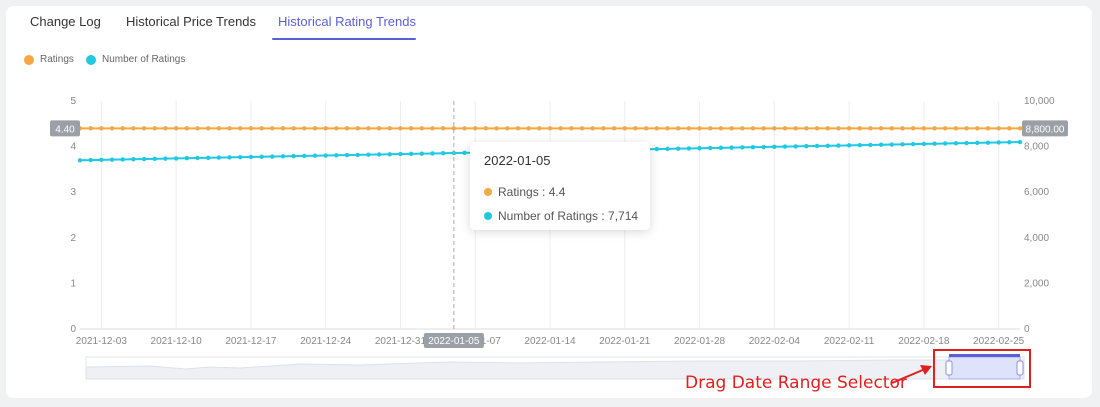 The height and width of the screenshot is (407, 1100). What do you see at coordinates (1039, 101) in the screenshot?
I see `y-right-tick-label: 10,000` at bounding box center [1039, 101].